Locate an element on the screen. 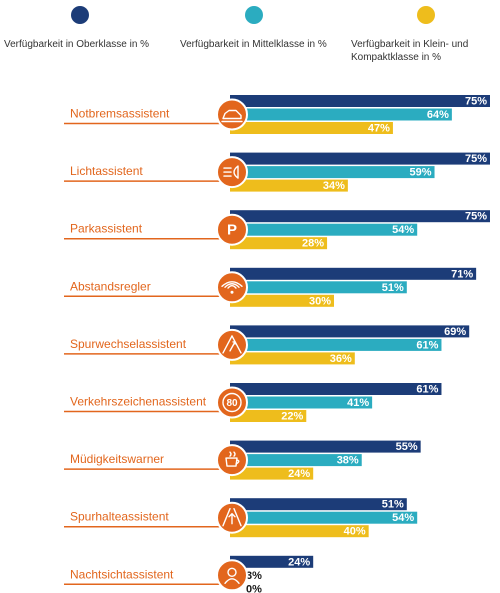  bar-value-label: 28% is located at coordinates (313, 244).